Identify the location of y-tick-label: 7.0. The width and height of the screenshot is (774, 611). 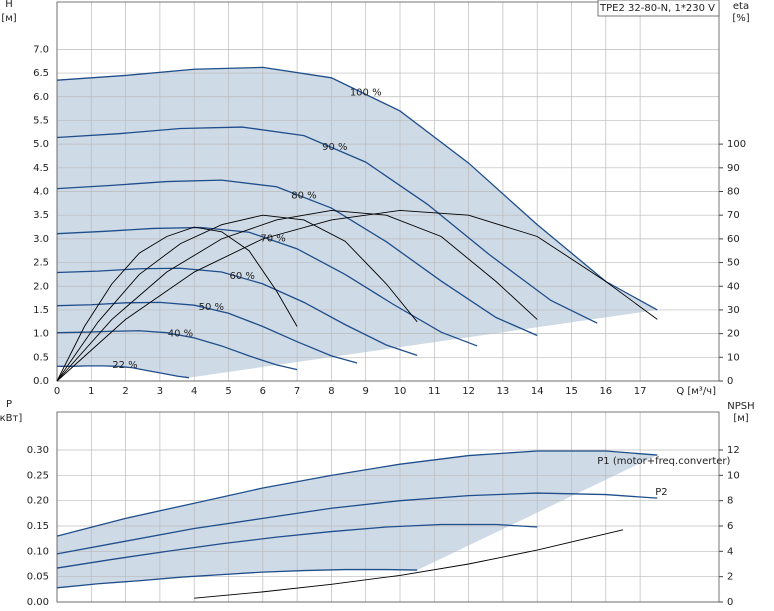
(41, 49).